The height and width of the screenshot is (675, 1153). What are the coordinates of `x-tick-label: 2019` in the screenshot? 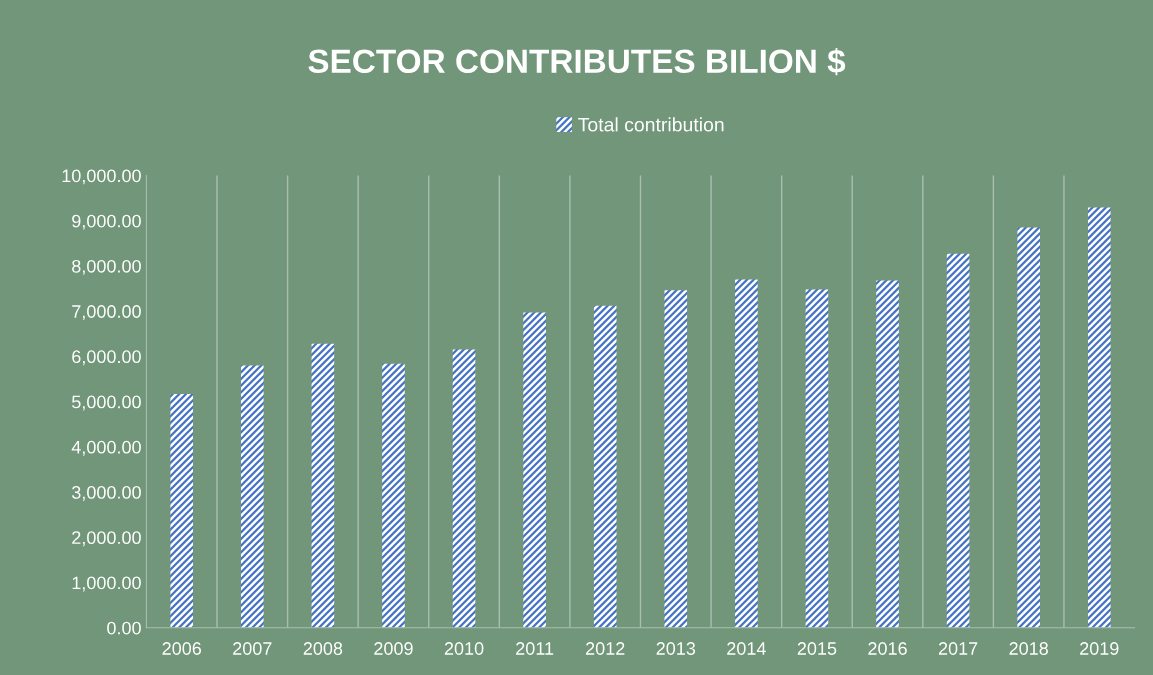 It's located at (1099, 648).